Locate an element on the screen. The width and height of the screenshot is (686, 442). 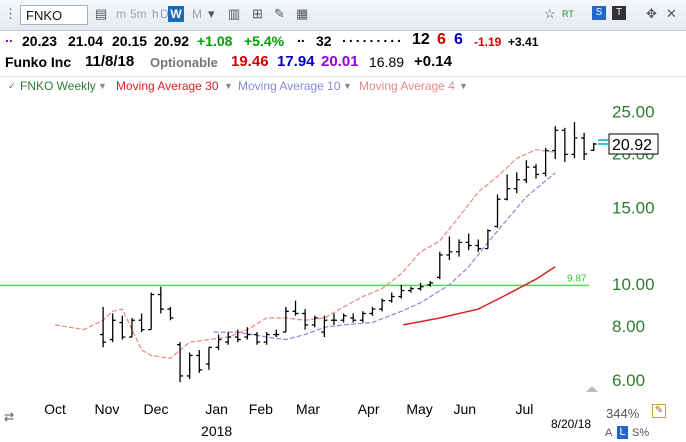
timeframe-5m: 5m is located at coordinates (138, 14).